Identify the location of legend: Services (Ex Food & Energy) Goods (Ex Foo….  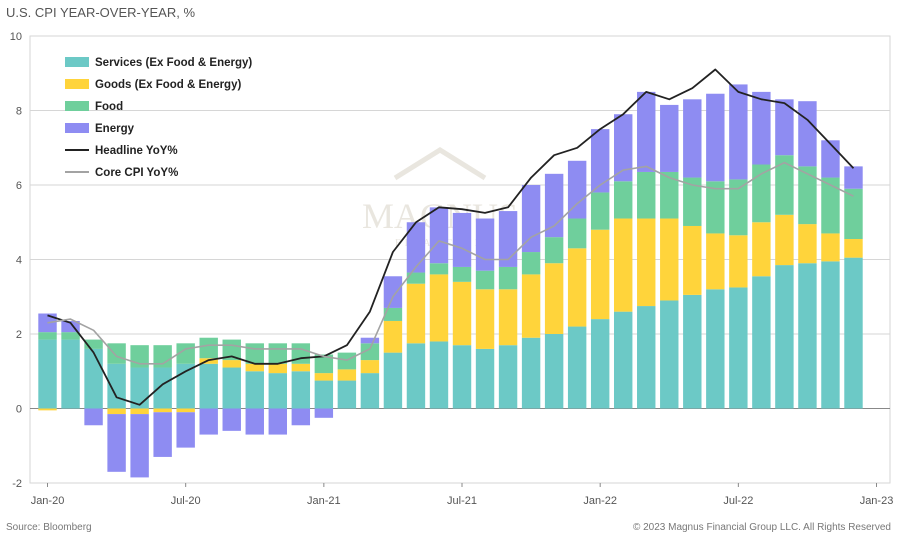
(158, 118).